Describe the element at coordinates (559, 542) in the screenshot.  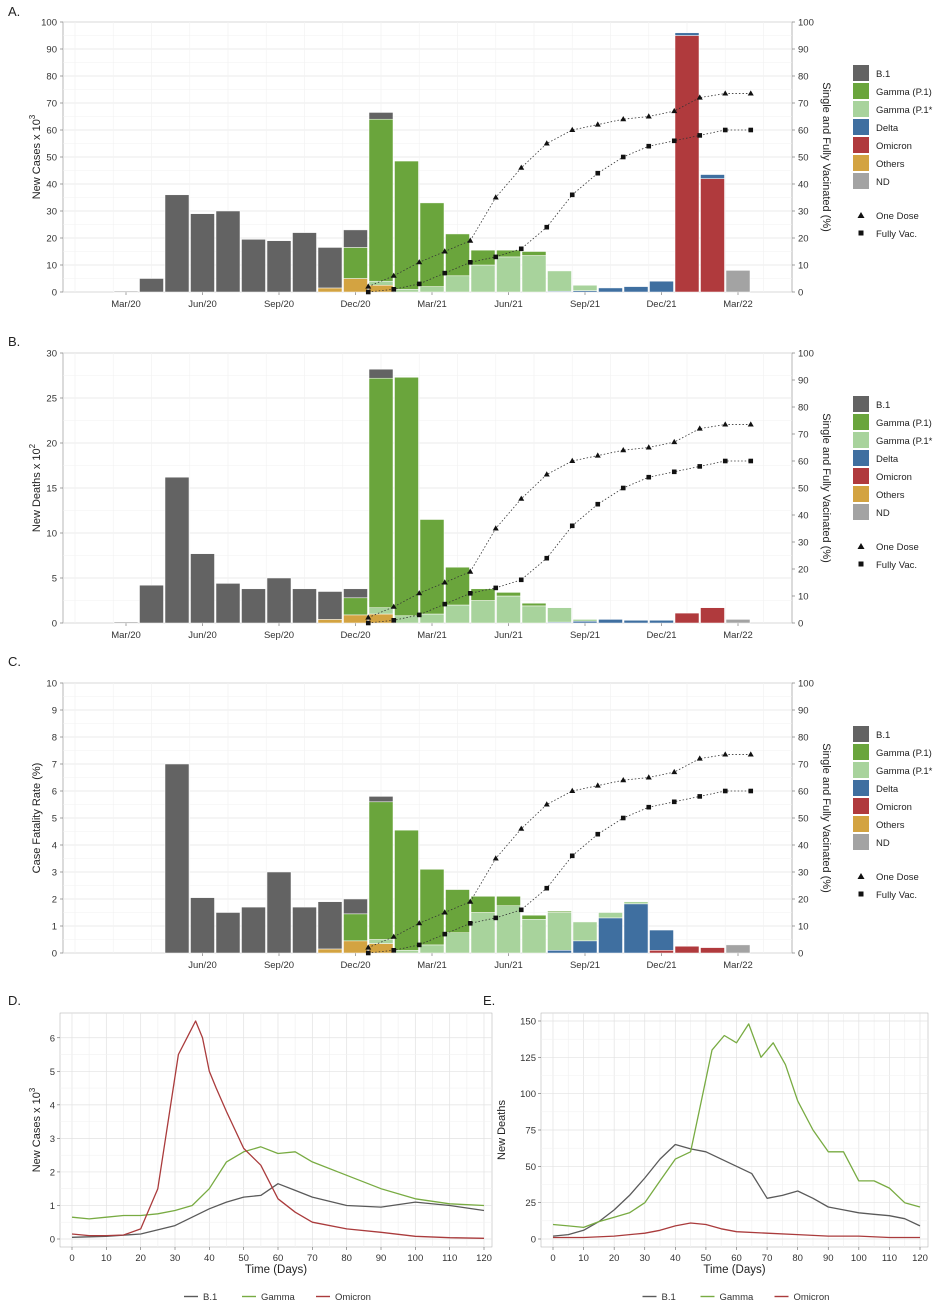
I see `series-line-fully-vac` at that location.